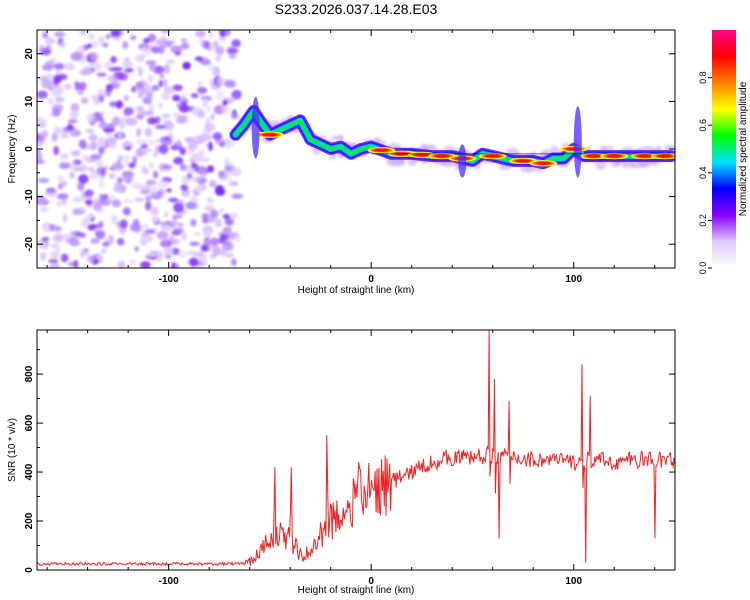  I want to click on colorbar-label: Normalized spectral amplitude, so click(743, 148).